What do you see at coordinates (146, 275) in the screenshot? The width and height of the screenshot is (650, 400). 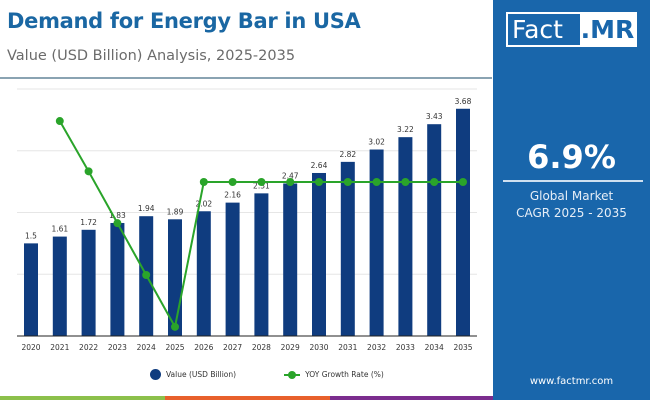 I see `growth-point-2024` at bounding box center [146, 275].